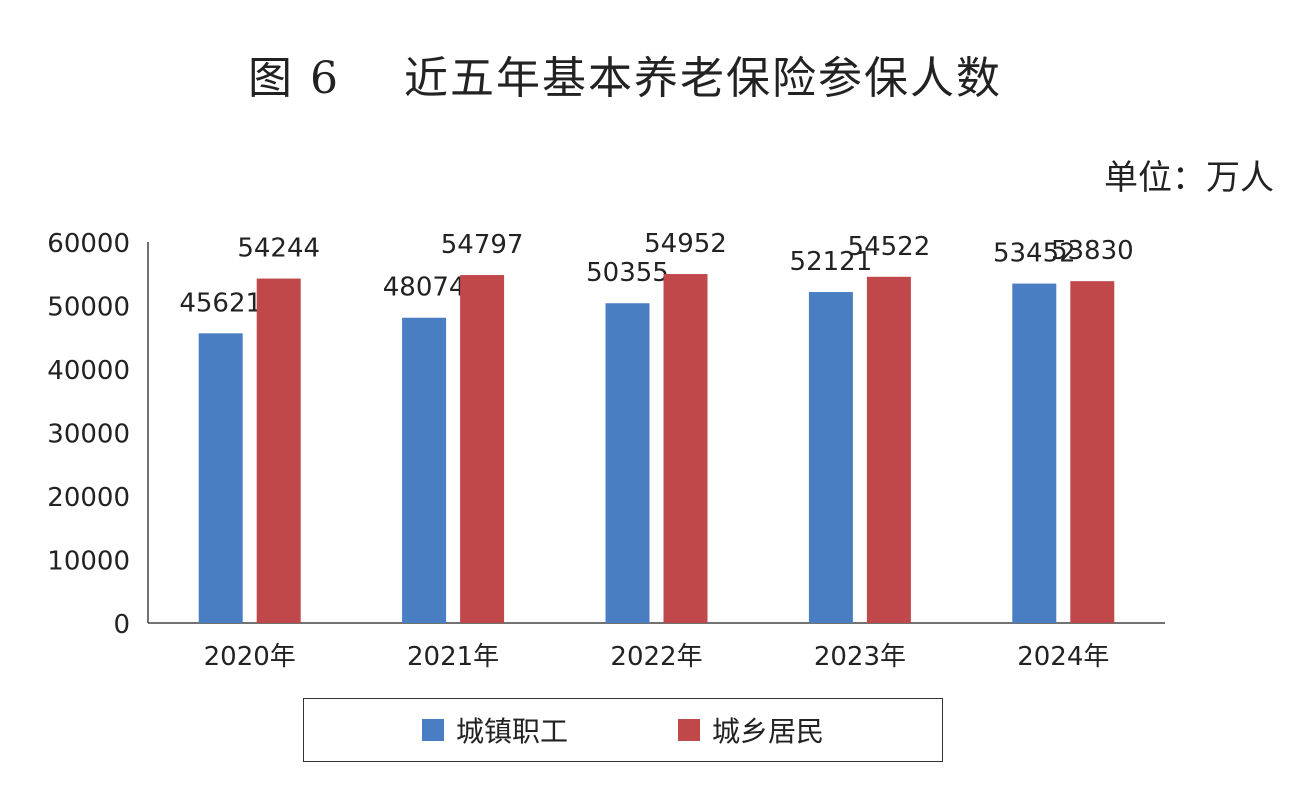  Describe the element at coordinates (511, 731) in the screenshot. I see `legend-label-urban-employees: 城镇职工` at that location.